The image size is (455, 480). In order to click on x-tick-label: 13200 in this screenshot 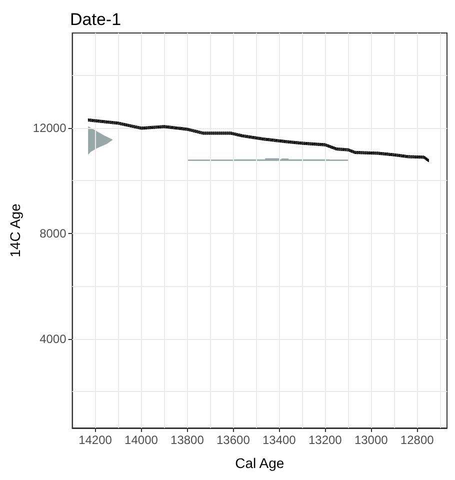, I will do `click(325, 440)`.